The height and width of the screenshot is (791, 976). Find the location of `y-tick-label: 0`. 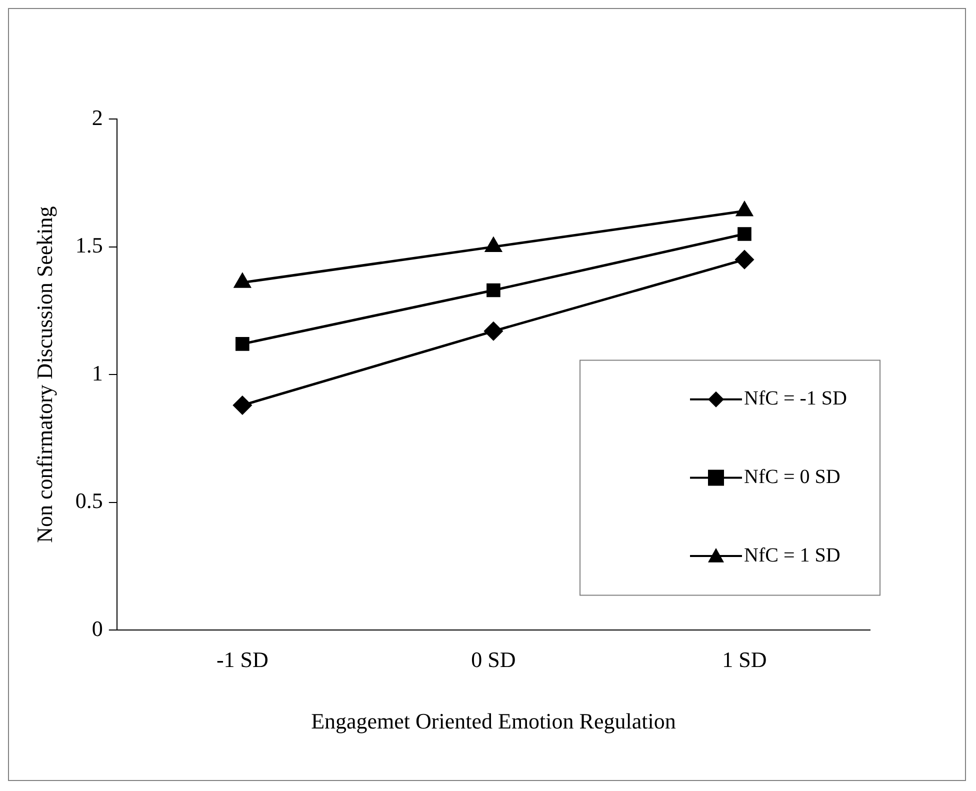

y-tick-label: 0 is located at coordinates (97, 628).